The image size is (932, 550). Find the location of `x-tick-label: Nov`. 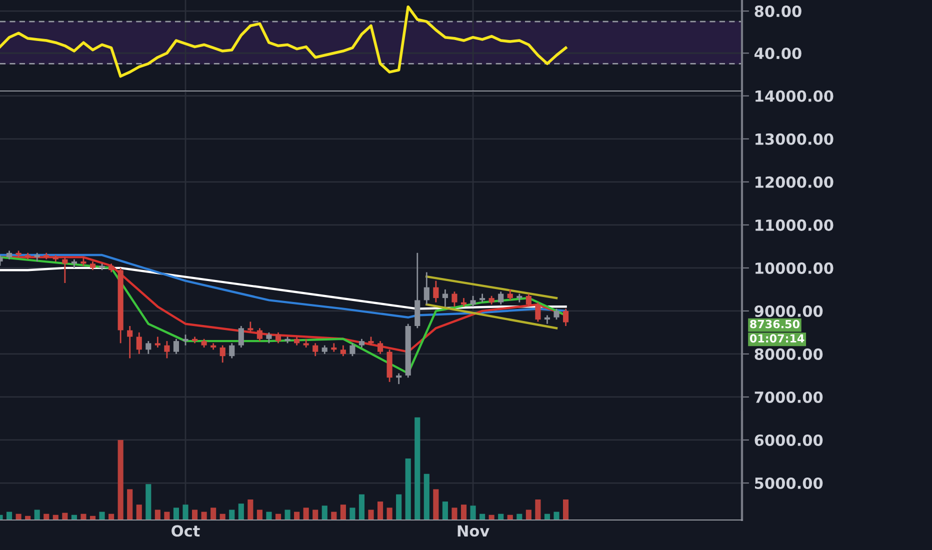

x-tick-label: Nov is located at coordinates (474, 531).